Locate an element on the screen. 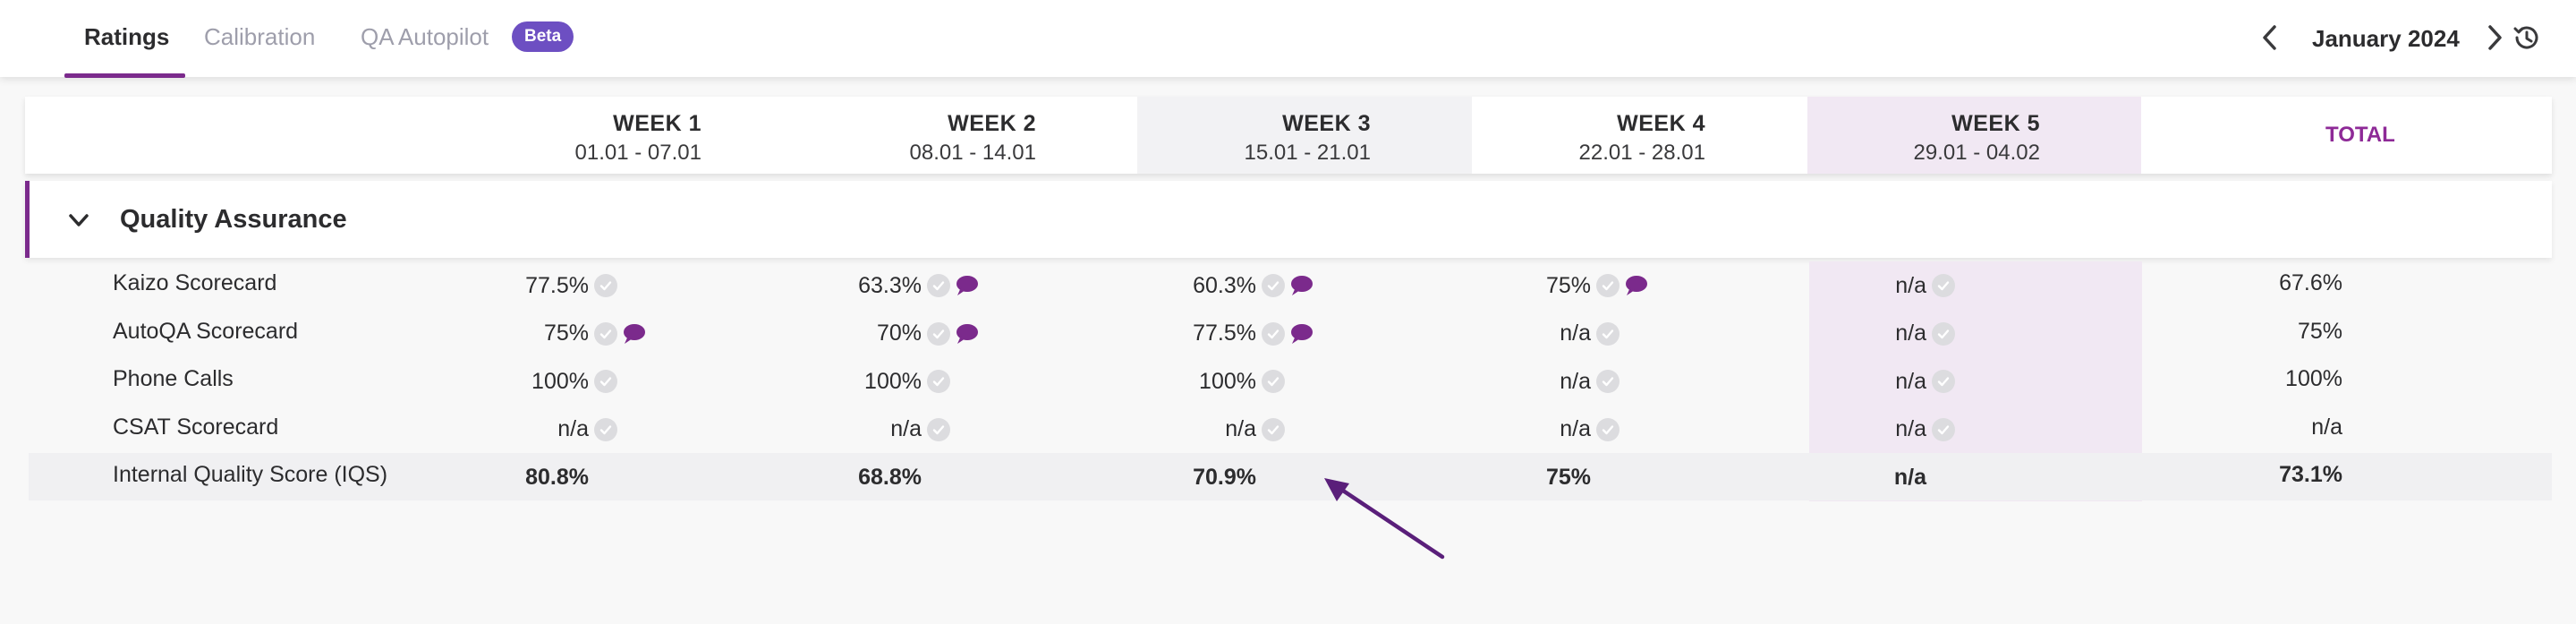  tab-calibration: Calibration is located at coordinates (260, 36).